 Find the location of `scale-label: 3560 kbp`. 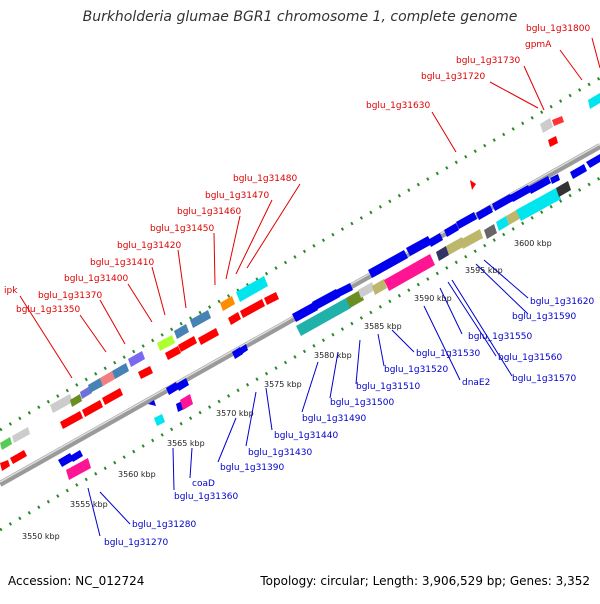

scale-label: 3560 kbp is located at coordinates (137, 474).